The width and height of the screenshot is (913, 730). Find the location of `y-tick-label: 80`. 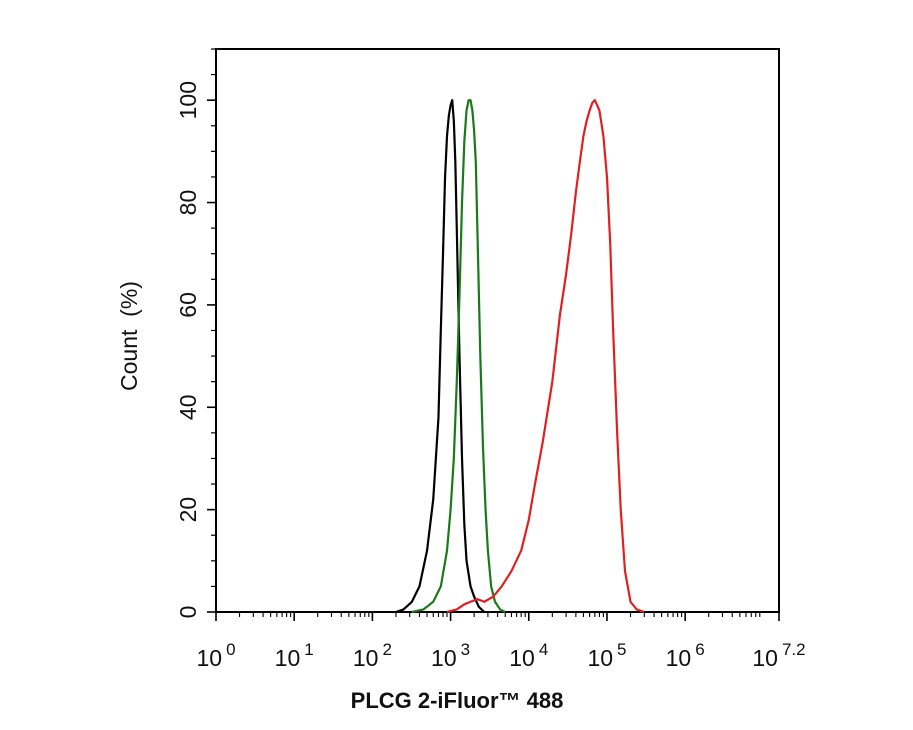

y-tick-label: 80 is located at coordinates (188, 203).